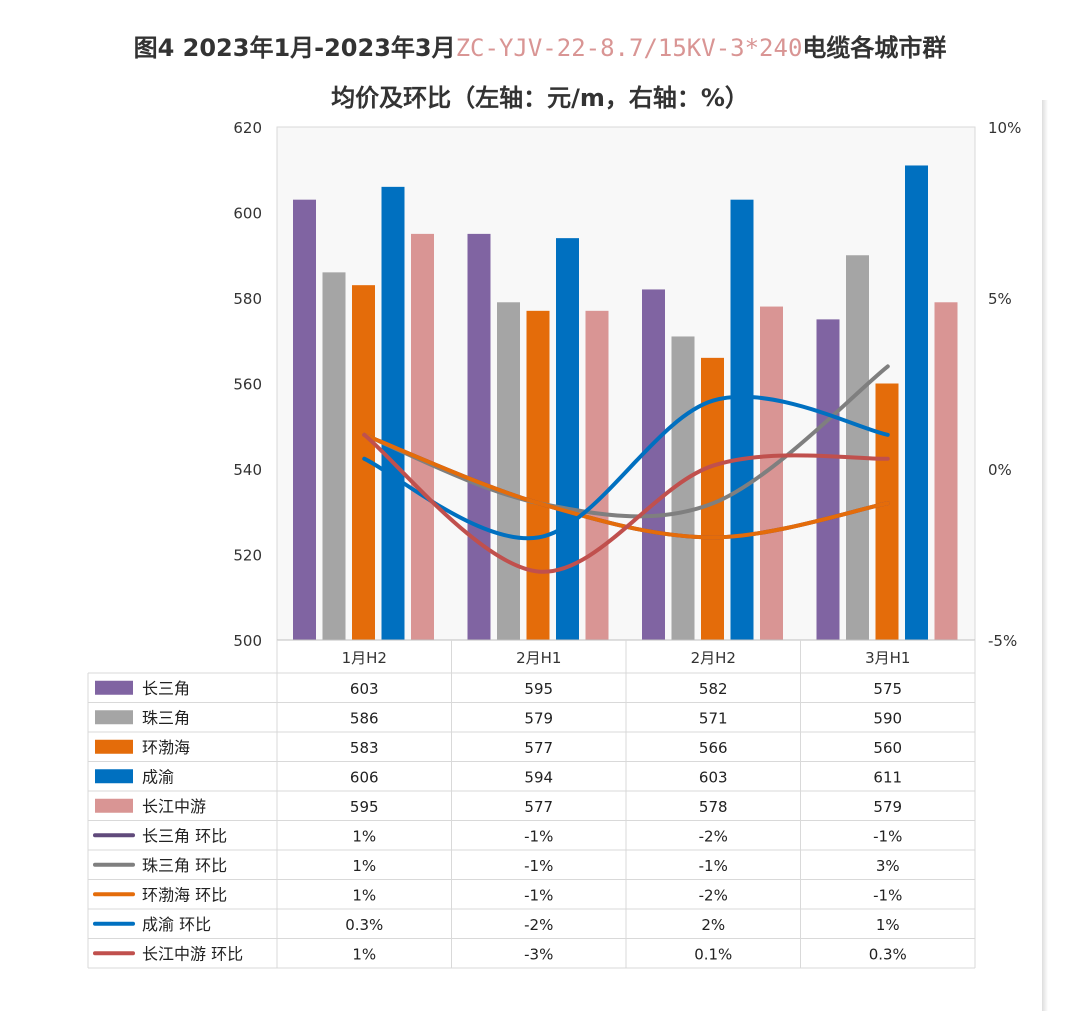 The width and height of the screenshot is (1080, 1011). Describe the element at coordinates (713, 748) in the screenshot. I see `data-label: 566` at that location.